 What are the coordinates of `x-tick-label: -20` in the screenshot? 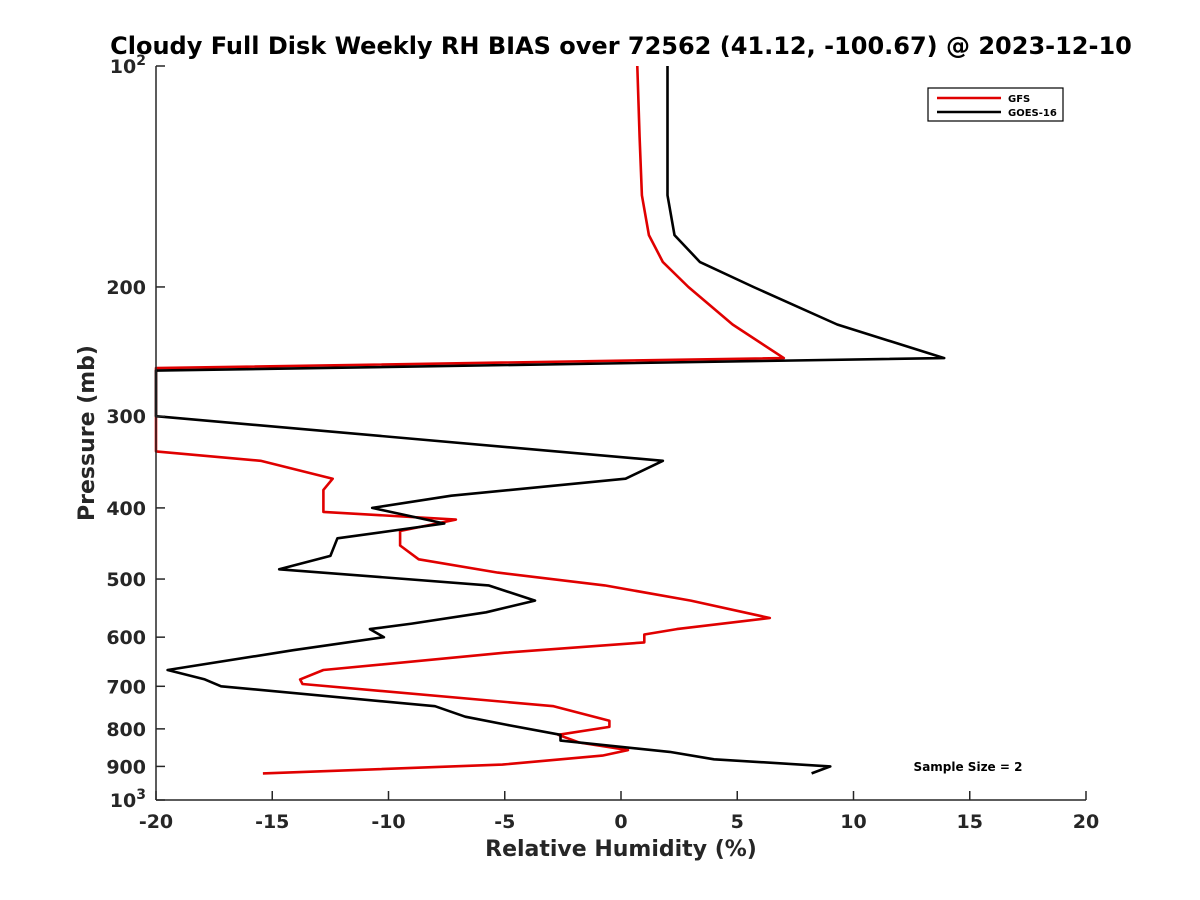 It's located at (156, 822).